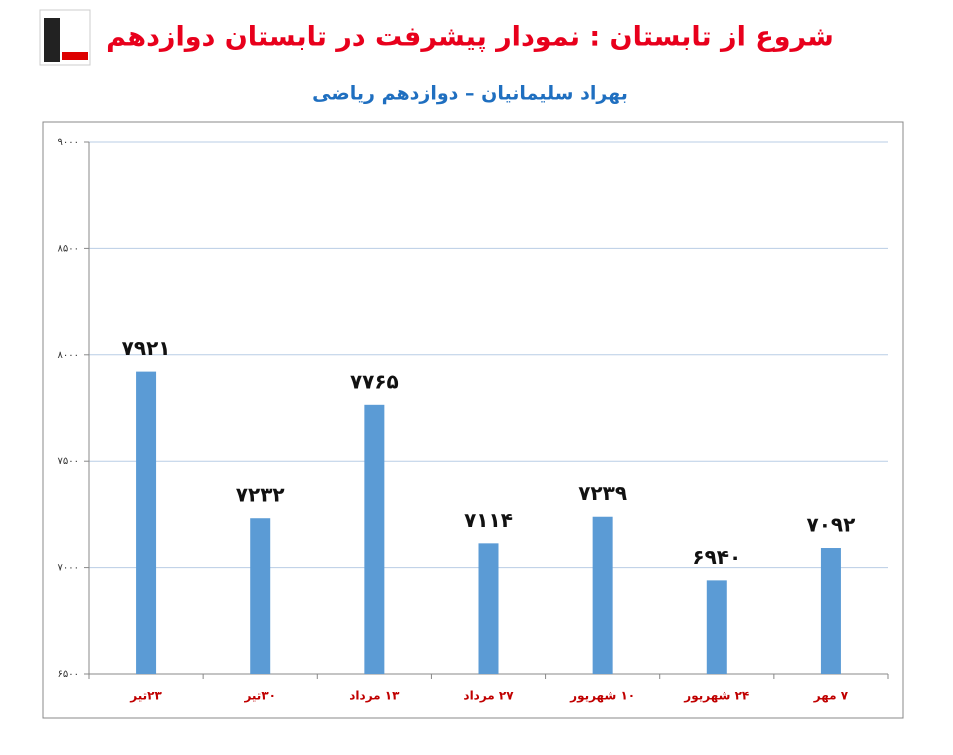  Describe the element at coordinates (716, 696) in the screenshot. I see `x-tick-label: ۲۴ شهریور` at that location.